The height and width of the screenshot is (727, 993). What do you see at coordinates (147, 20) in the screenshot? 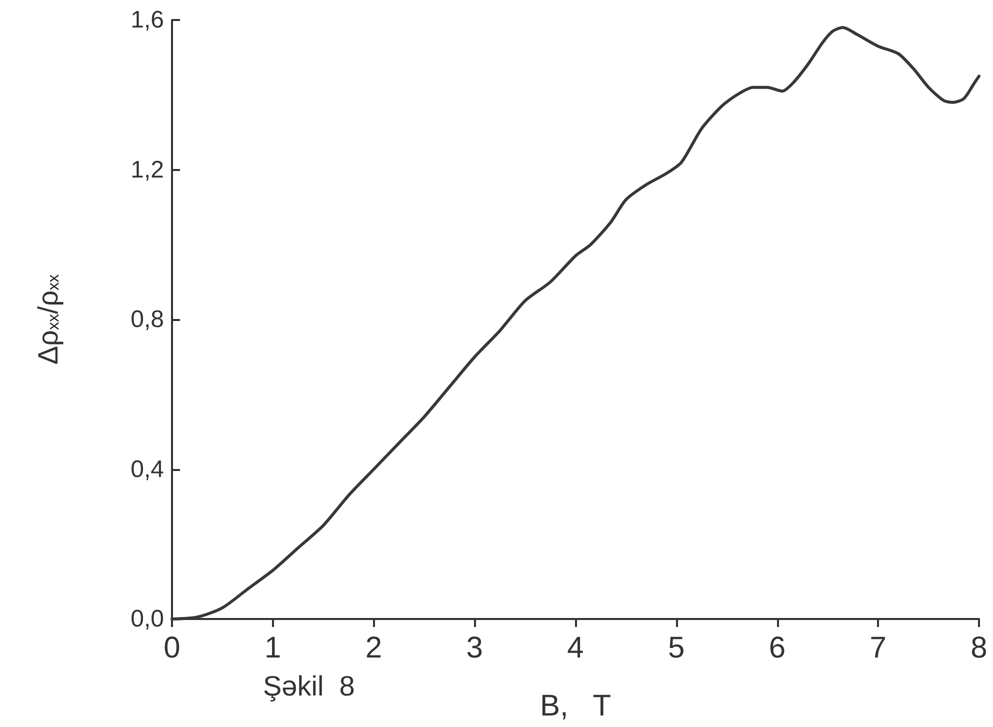
I see `y-tick-label: 1,6` at bounding box center [147, 20].